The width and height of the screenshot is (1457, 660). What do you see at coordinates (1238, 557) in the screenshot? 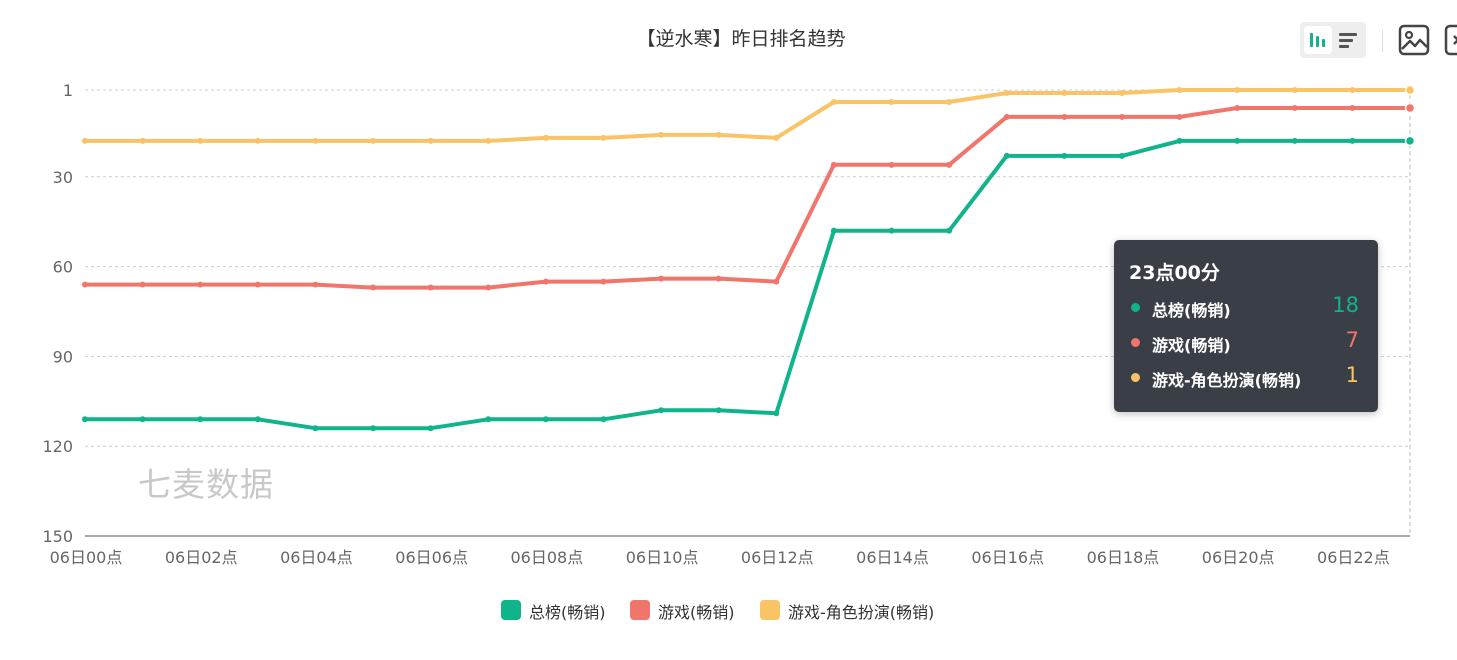
I see `x-tick-label: 06日20点` at bounding box center [1238, 557].